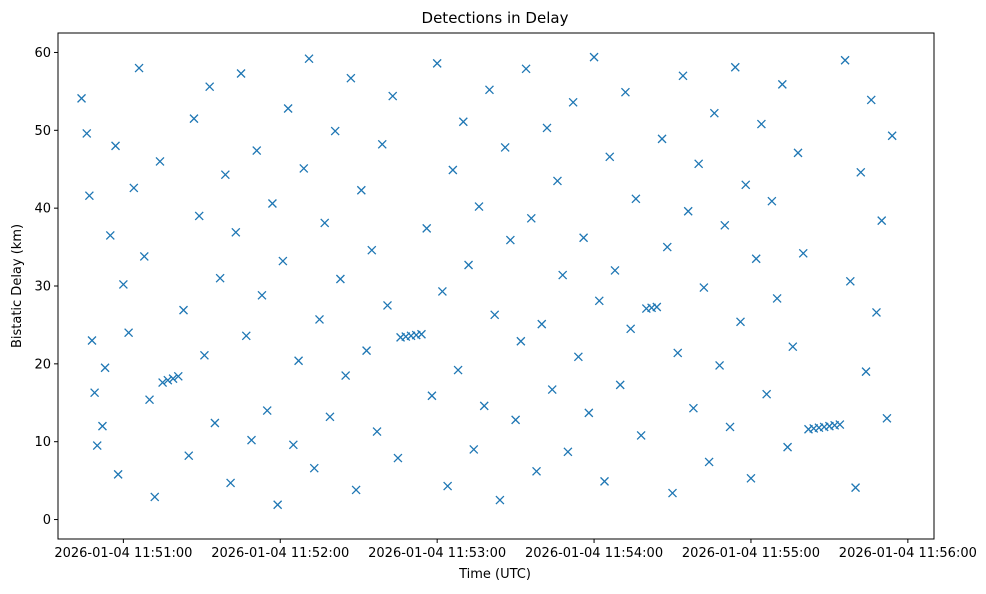 The height and width of the screenshot is (594, 986). I want to click on y-axis-label: Bistatic Delay (km), so click(17, 286).